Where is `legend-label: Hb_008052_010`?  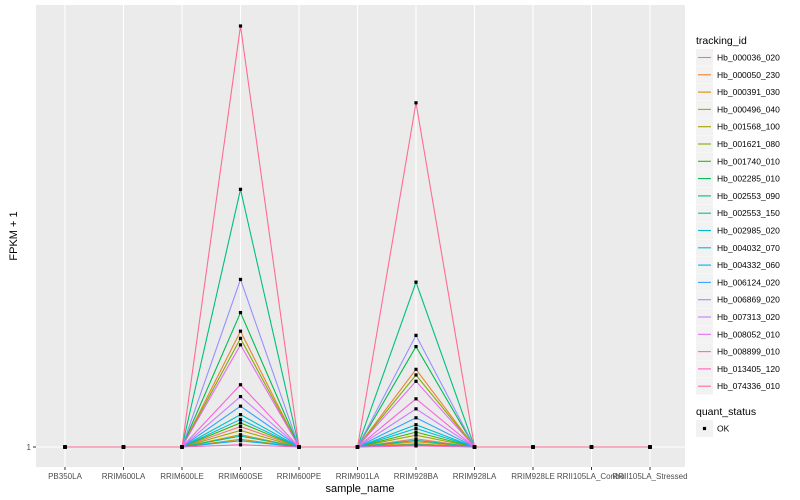 legend-label: Hb_008052_010 is located at coordinates (748, 334).